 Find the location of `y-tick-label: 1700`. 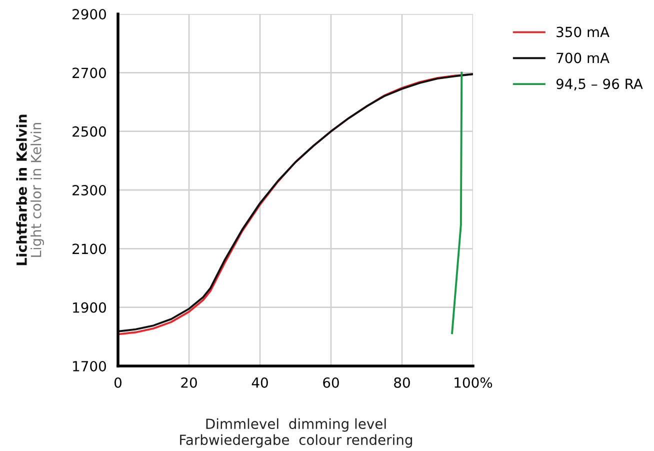

y-tick-label: 1700 is located at coordinates (89, 366).